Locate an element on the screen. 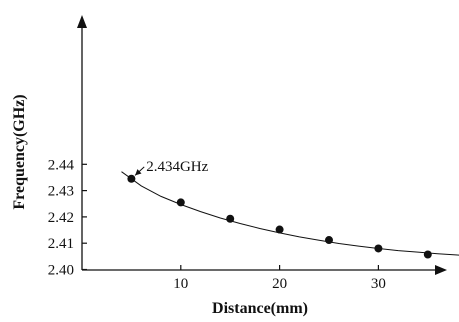  y-axis-arrow-icon is located at coordinates (82, 21).